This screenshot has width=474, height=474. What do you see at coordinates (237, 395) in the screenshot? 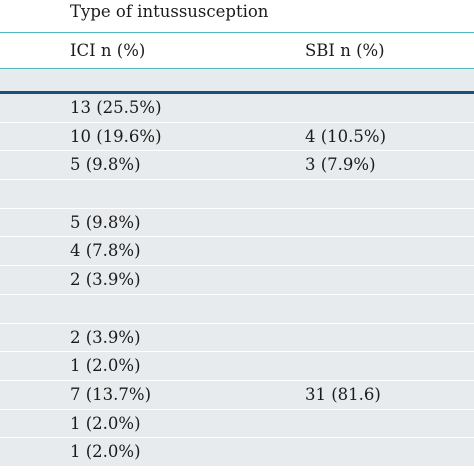
I see `table-row: 7 (13.7%) 31 (81.6)` at bounding box center [237, 395].